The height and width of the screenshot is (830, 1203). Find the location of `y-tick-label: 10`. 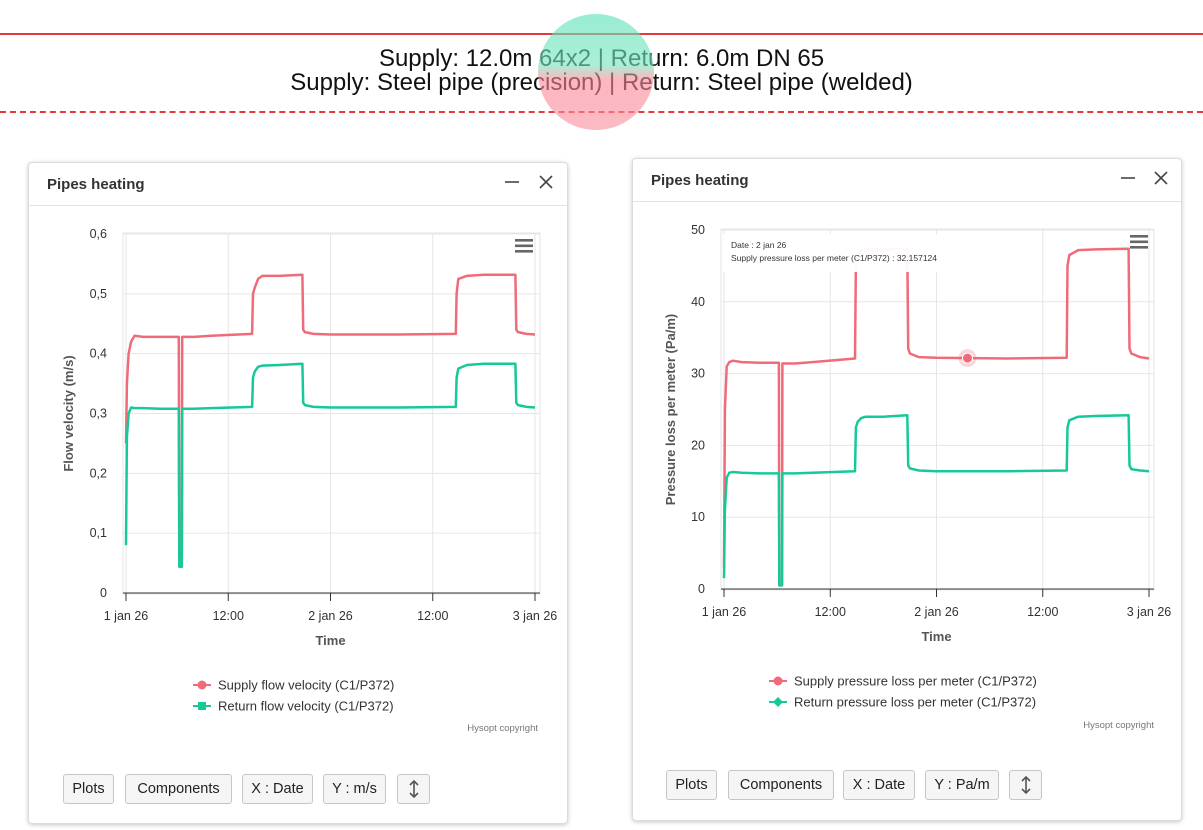

y-tick-label: 10 is located at coordinates (698, 517).